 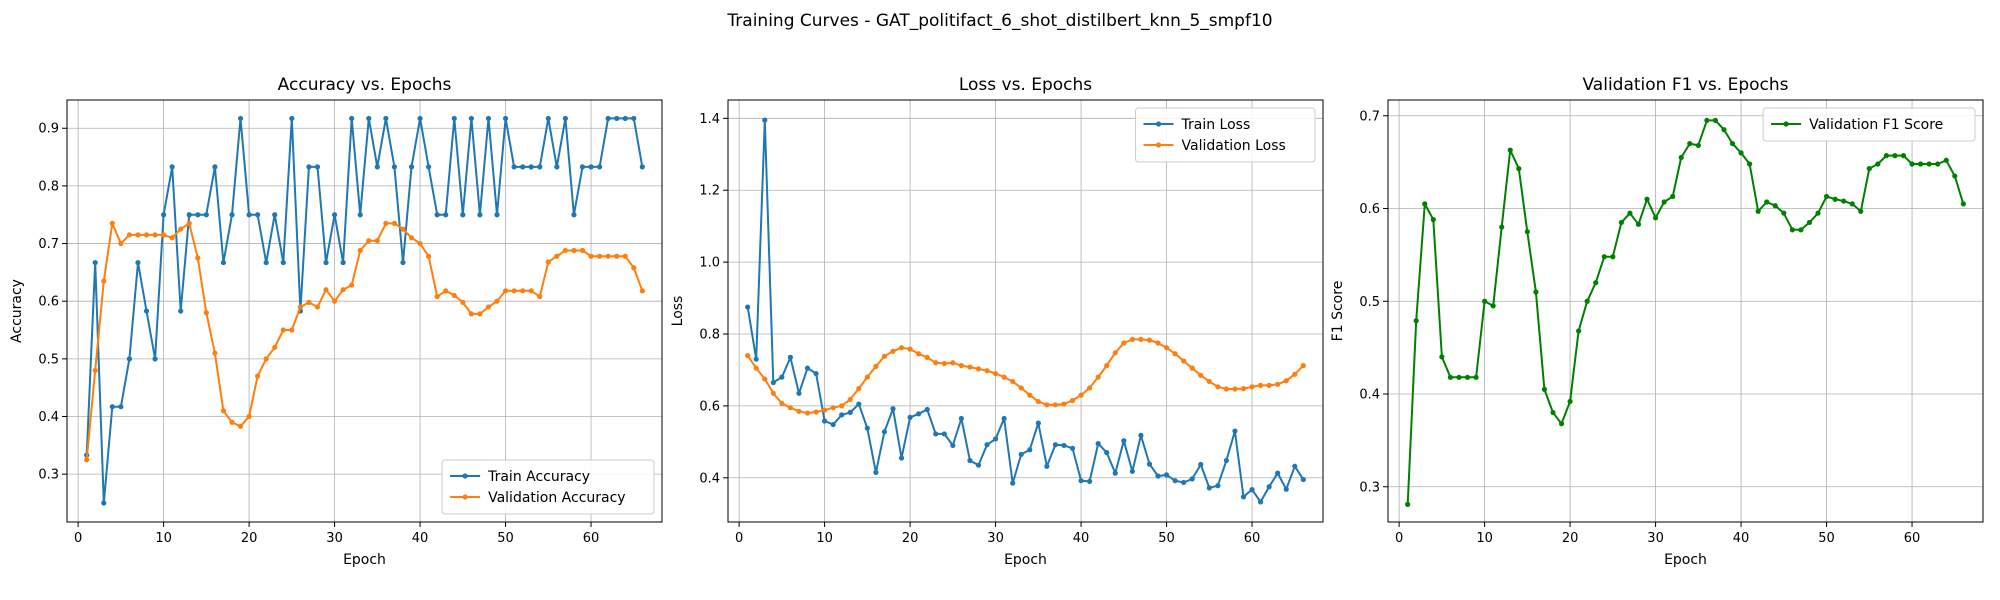 I want to click on y-tick-label: 0.4, so click(x=709, y=478).